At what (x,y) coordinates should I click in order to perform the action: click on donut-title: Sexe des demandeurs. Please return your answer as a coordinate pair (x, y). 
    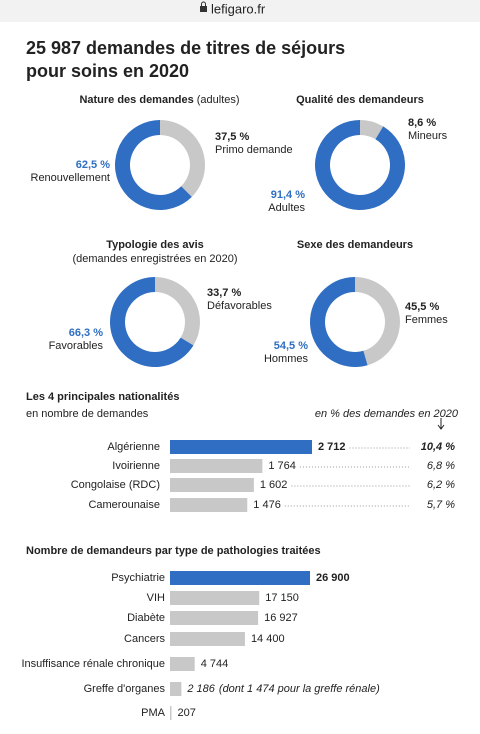
    Looking at the image, I should click on (355, 245).